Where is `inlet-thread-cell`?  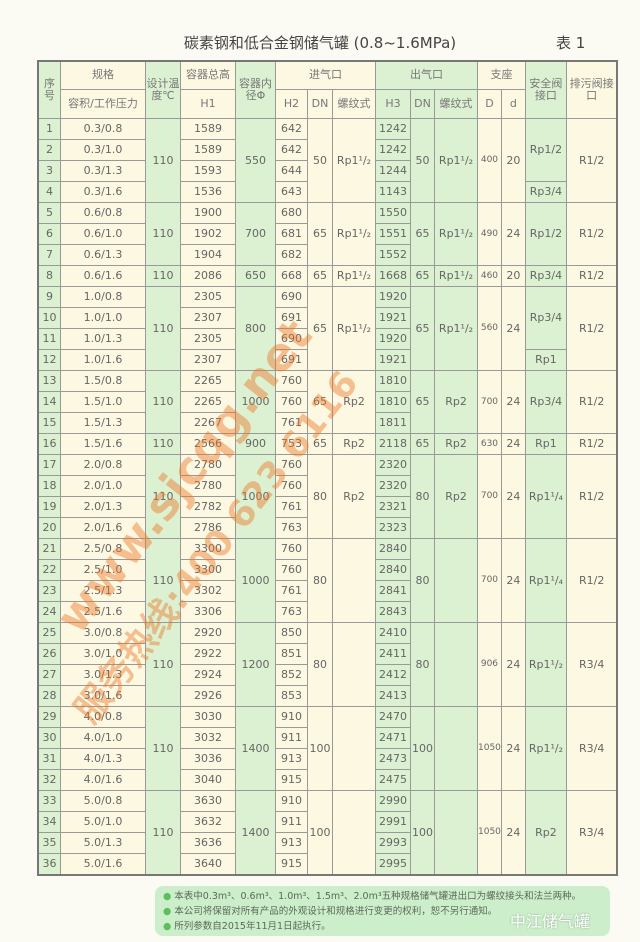 inlet-thread-cell is located at coordinates (354, 832).